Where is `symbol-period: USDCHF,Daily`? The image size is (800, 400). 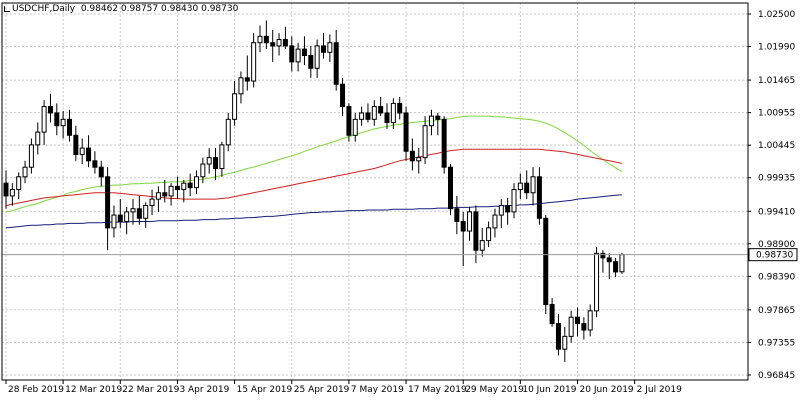 symbol-period: USDCHF,Daily is located at coordinates (44, 9).